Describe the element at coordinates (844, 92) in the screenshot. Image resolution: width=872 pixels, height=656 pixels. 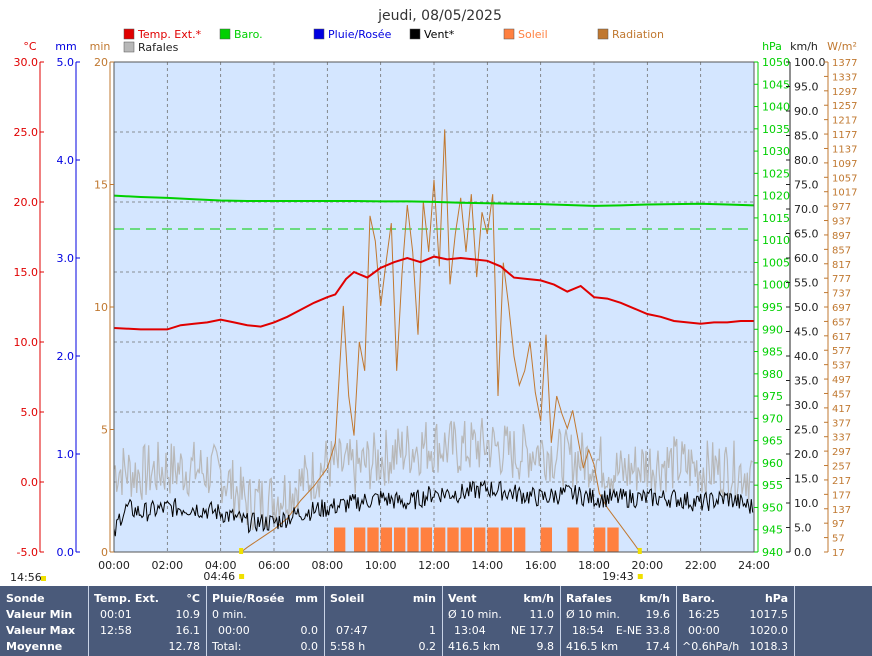
I see `y-tick-label-radiation: 1297` at that location.